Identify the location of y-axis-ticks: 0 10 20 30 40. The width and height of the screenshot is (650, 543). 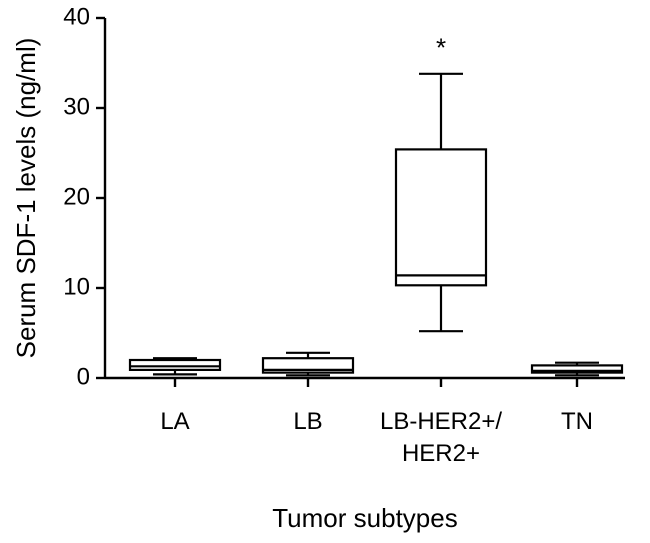
(84, 196).